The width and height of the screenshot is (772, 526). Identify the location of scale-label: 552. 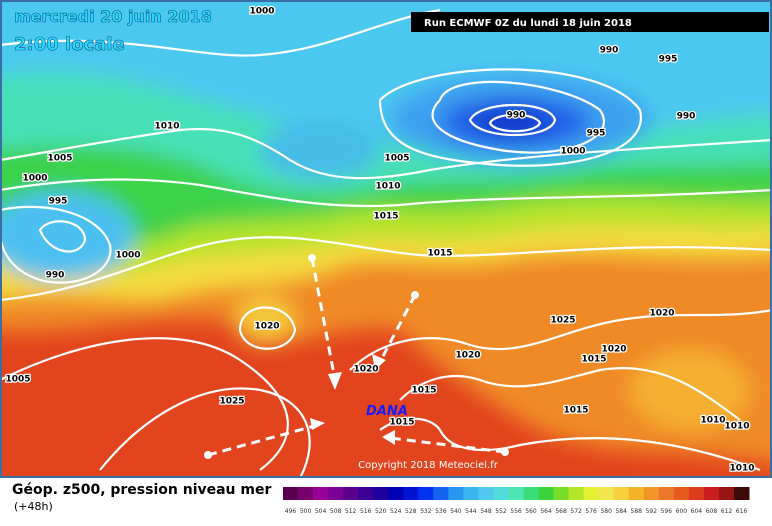
(501, 511).